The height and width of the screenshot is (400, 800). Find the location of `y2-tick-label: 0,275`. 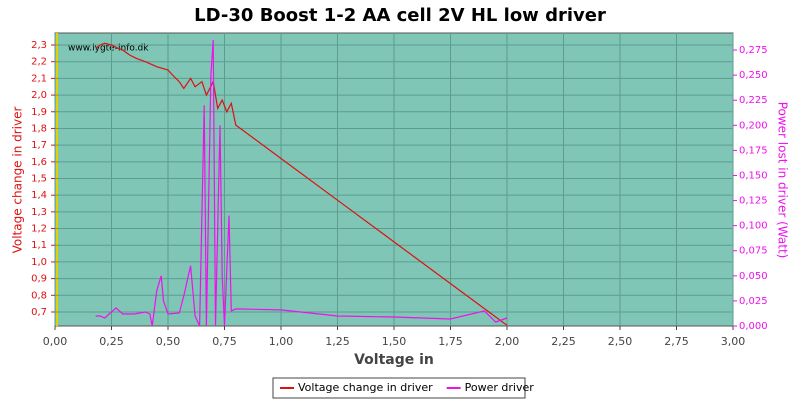

y2-tick-label: 0,275 is located at coordinates (753, 50).